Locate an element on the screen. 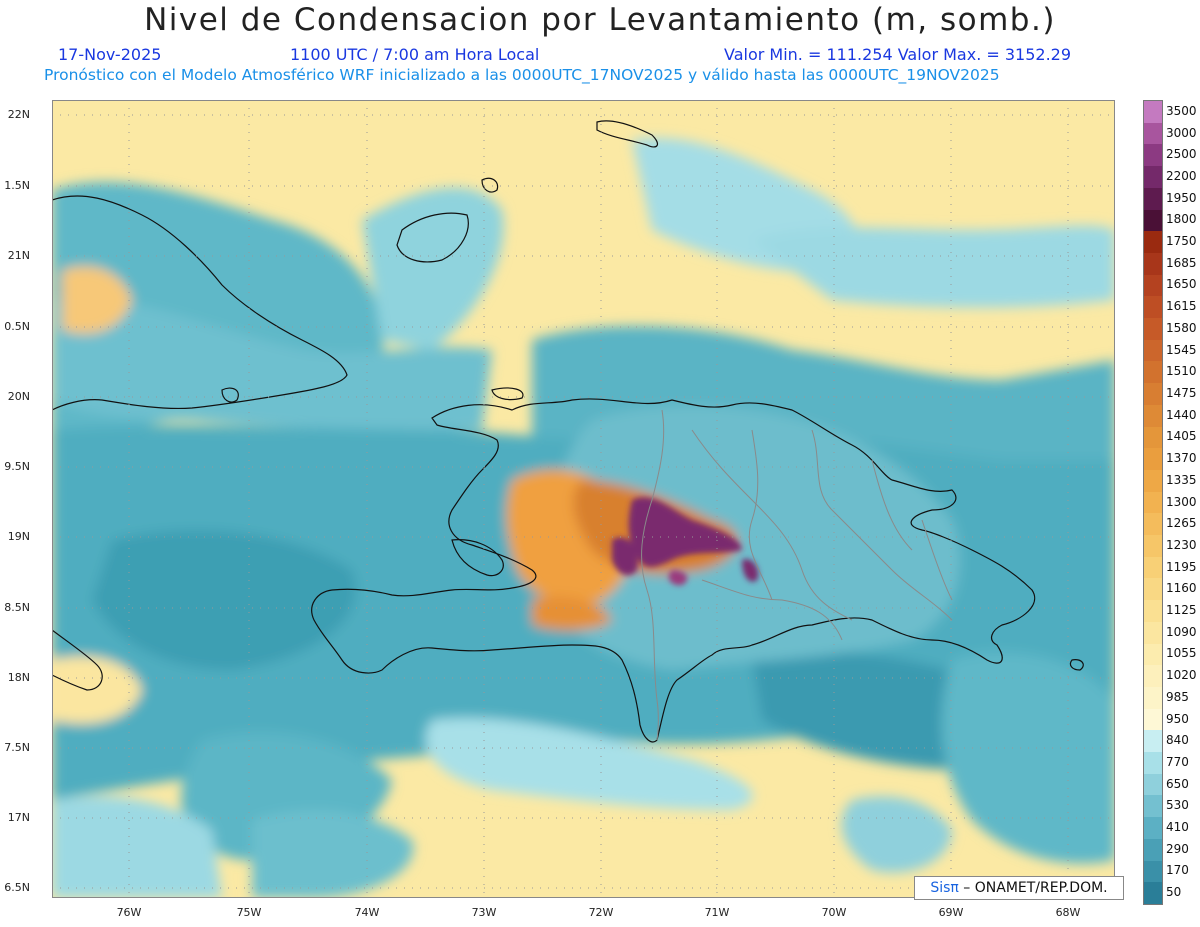 This screenshot has height=927, width=1200. lon-label: 68W is located at coordinates (1068, 912).